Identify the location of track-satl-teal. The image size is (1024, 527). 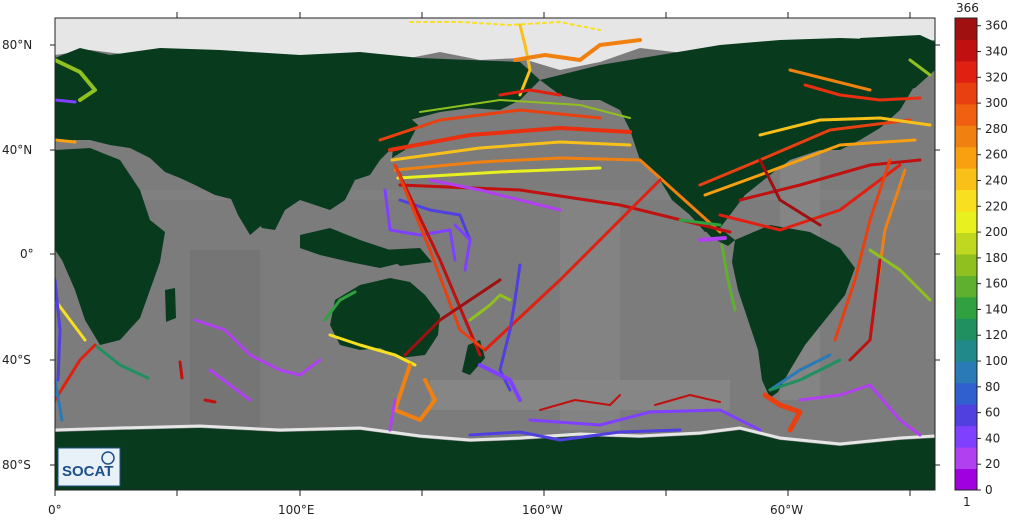
(800, 372).